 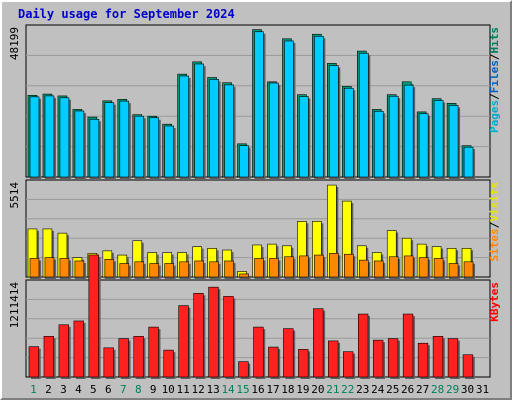 What do you see at coordinates (494, 116) in the screenshot?
I see `legend-entry: Pages` at bounding box center [494, 116].